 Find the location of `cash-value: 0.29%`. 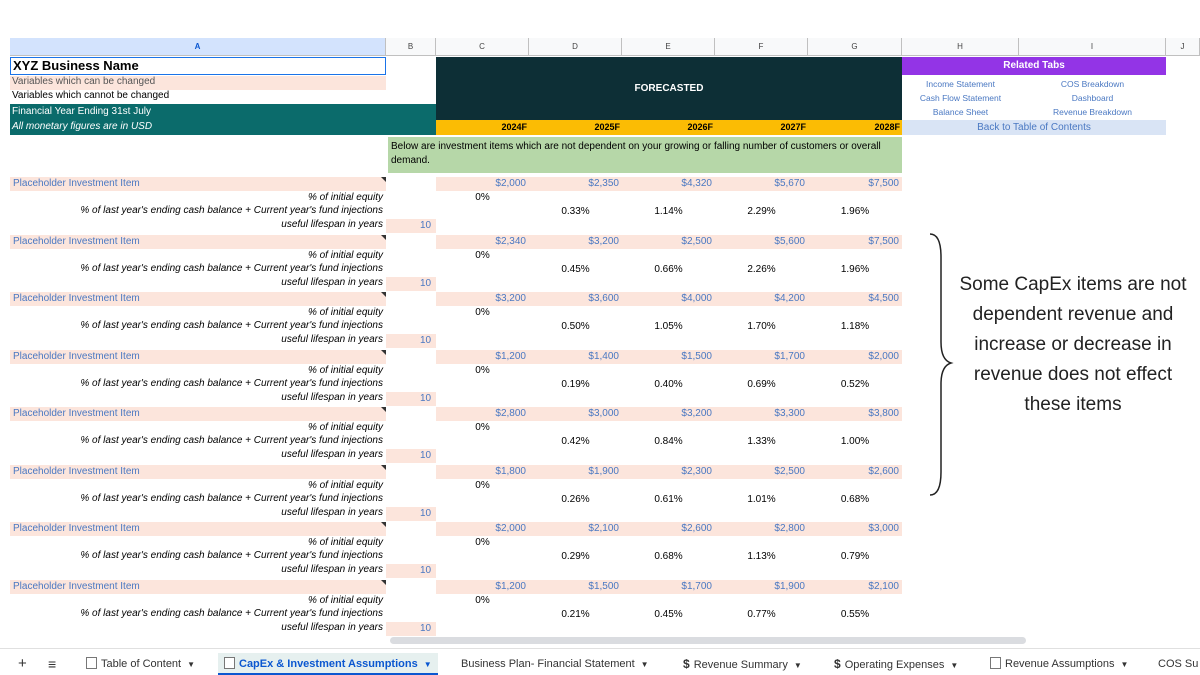

cash-value: 0.29% is located at coordinates (575, 556).